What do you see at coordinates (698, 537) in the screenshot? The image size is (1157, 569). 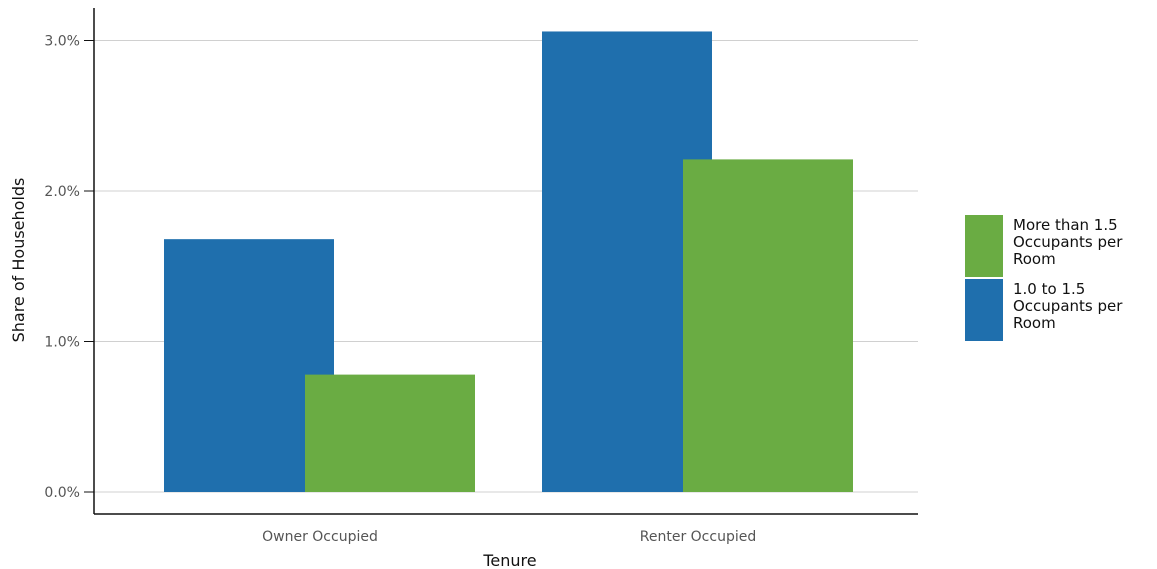 I see `x-tick-label: Renter Occupied` at bounding box center [698, 537].